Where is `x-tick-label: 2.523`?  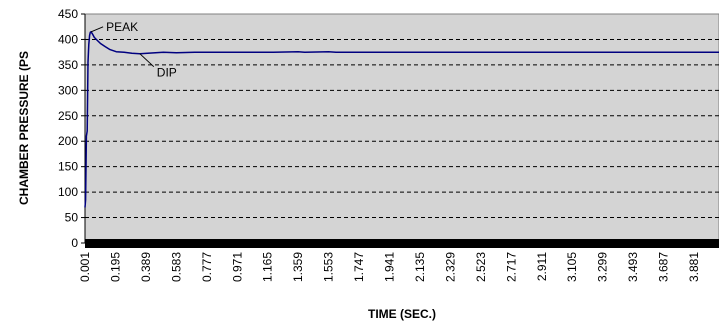 x-tick-label: 2.523 is located at coordinates (481, 267).